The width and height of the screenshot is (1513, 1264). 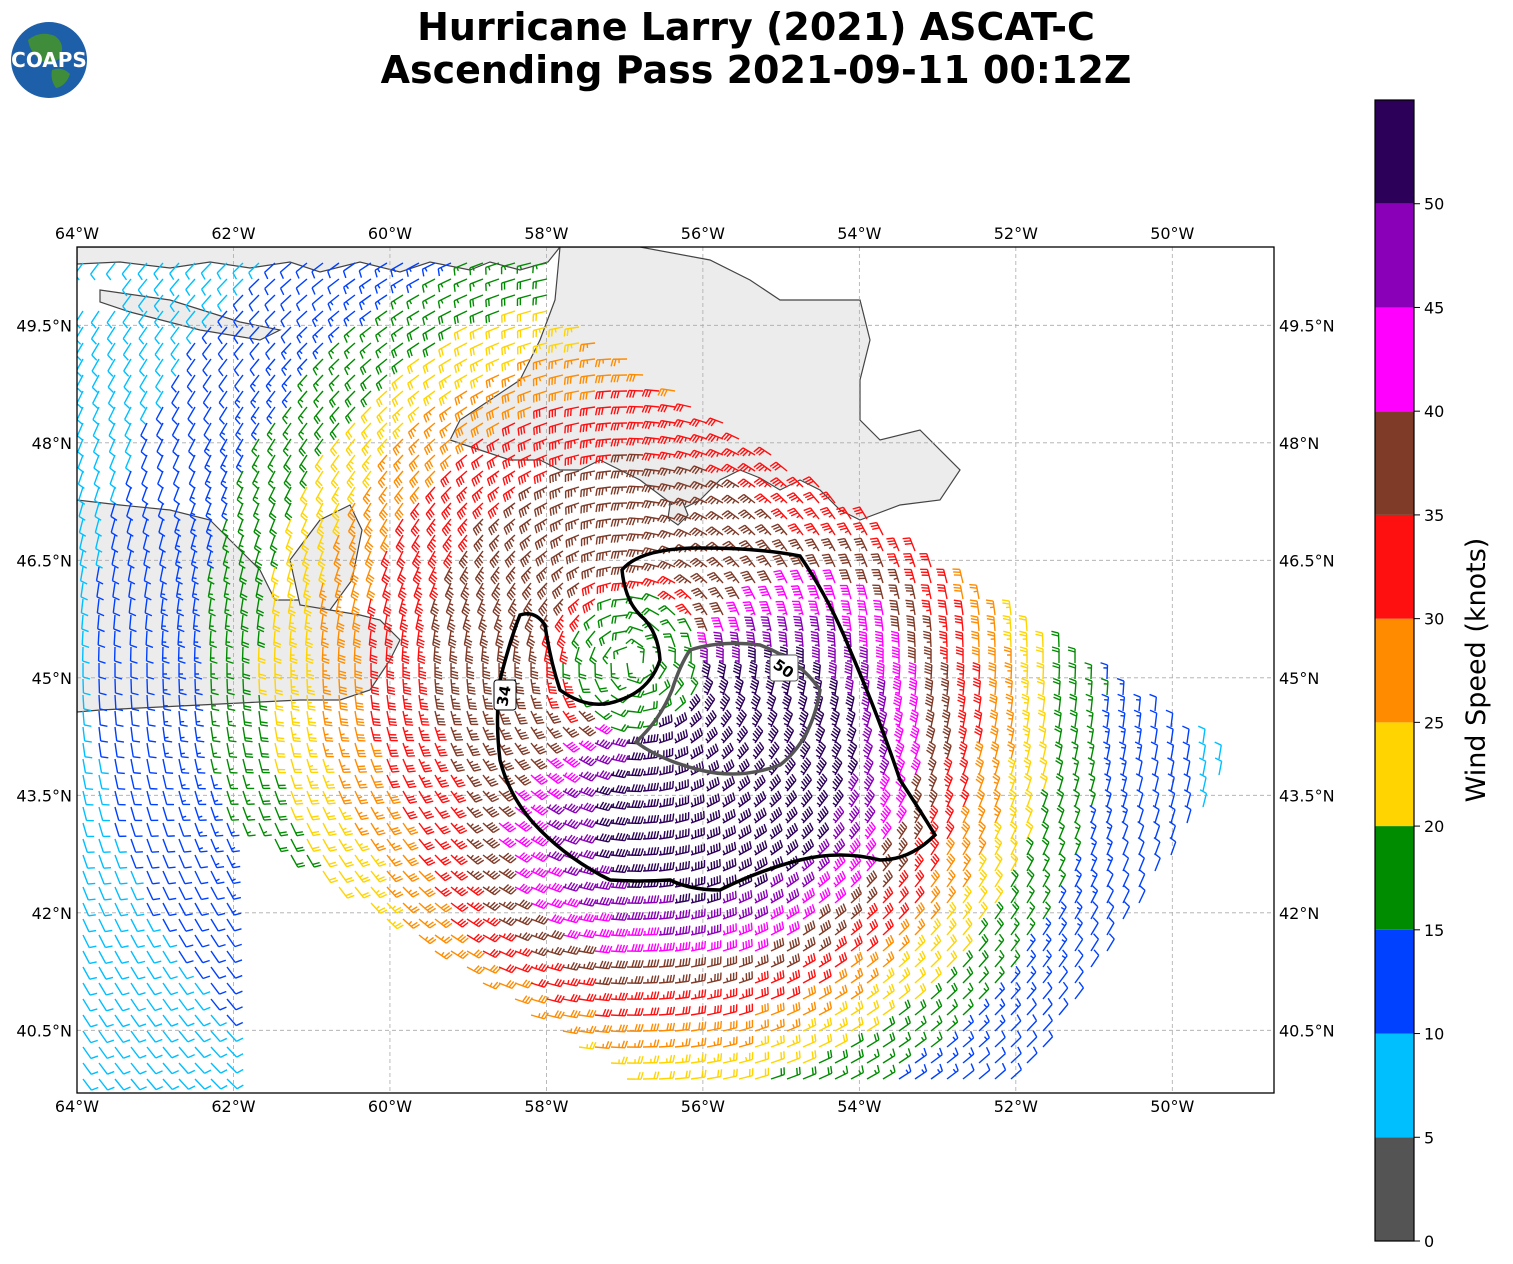 I want to click on colorbar-label: Wind Speed (knots), so click(x=1476, y=670).